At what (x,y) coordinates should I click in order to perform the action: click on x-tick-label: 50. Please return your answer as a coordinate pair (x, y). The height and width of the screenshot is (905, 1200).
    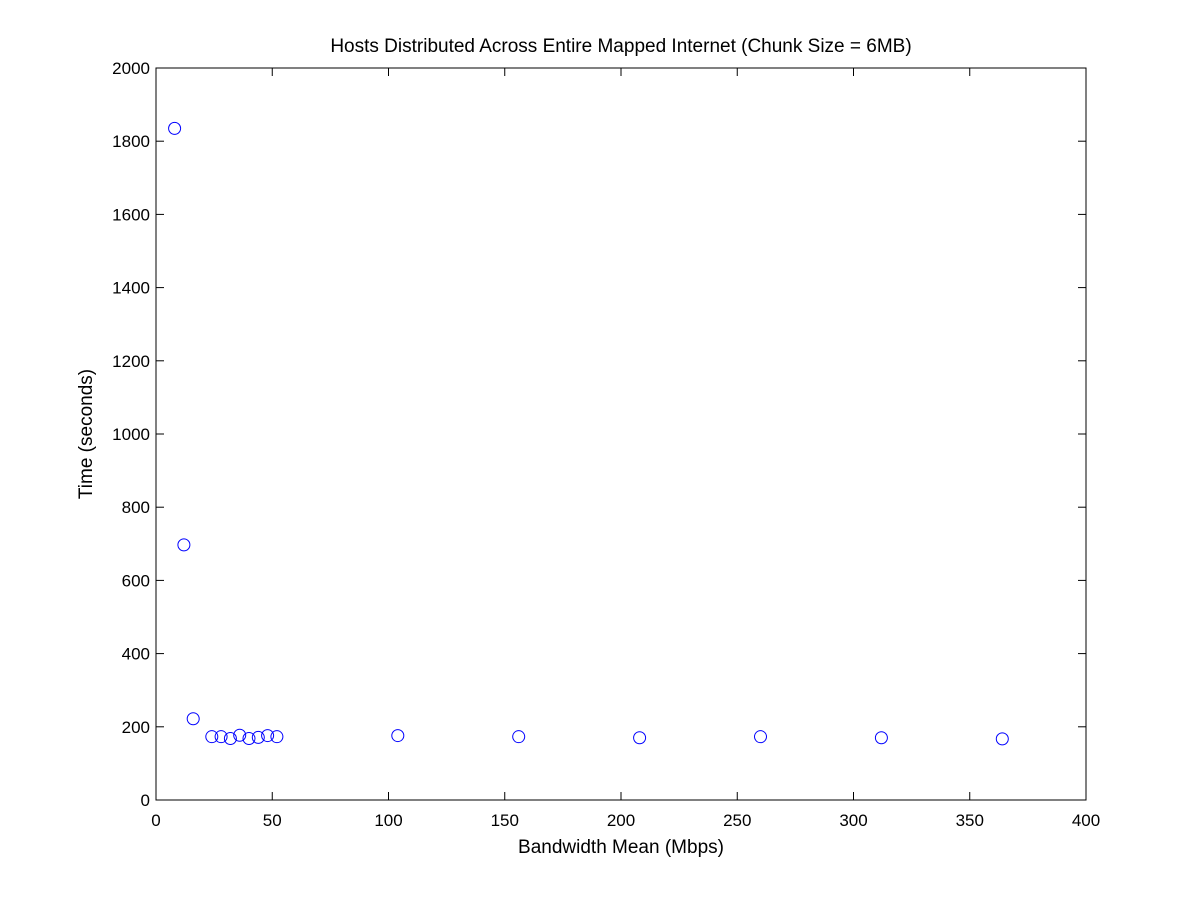
    Looking at the image, I should click on (272, 820).